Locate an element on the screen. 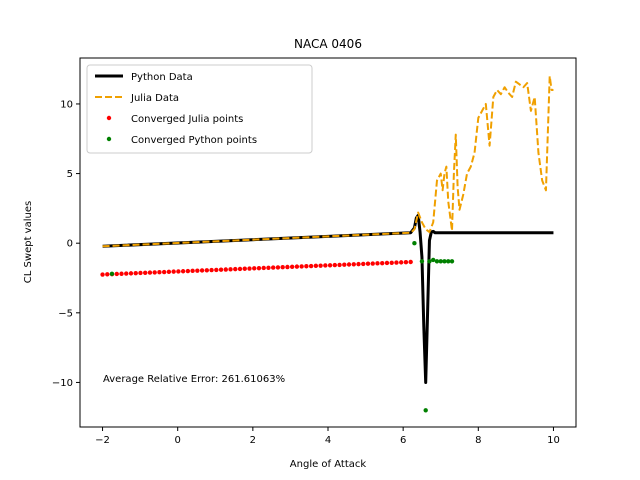  x-tick-label: −2 is located at coordinates (102, 440).